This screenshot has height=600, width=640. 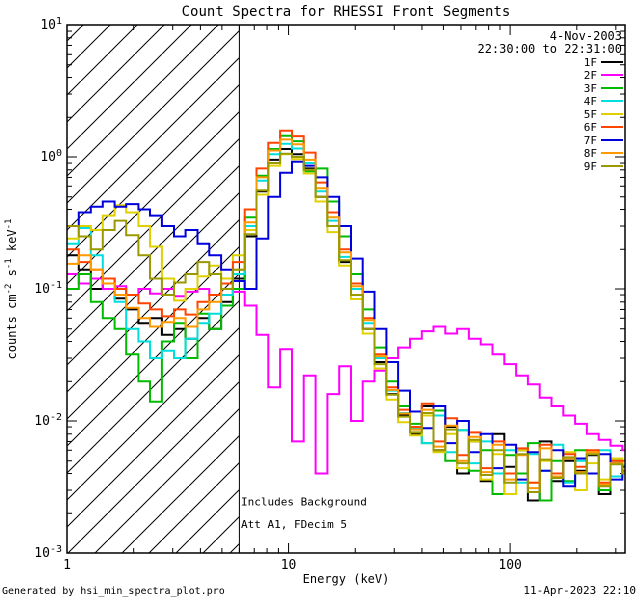 What do you see at coordinates (48, 552) in the screenshot?
I see `y-tick-label: 10⁻³` at bounding box center [48, 552].